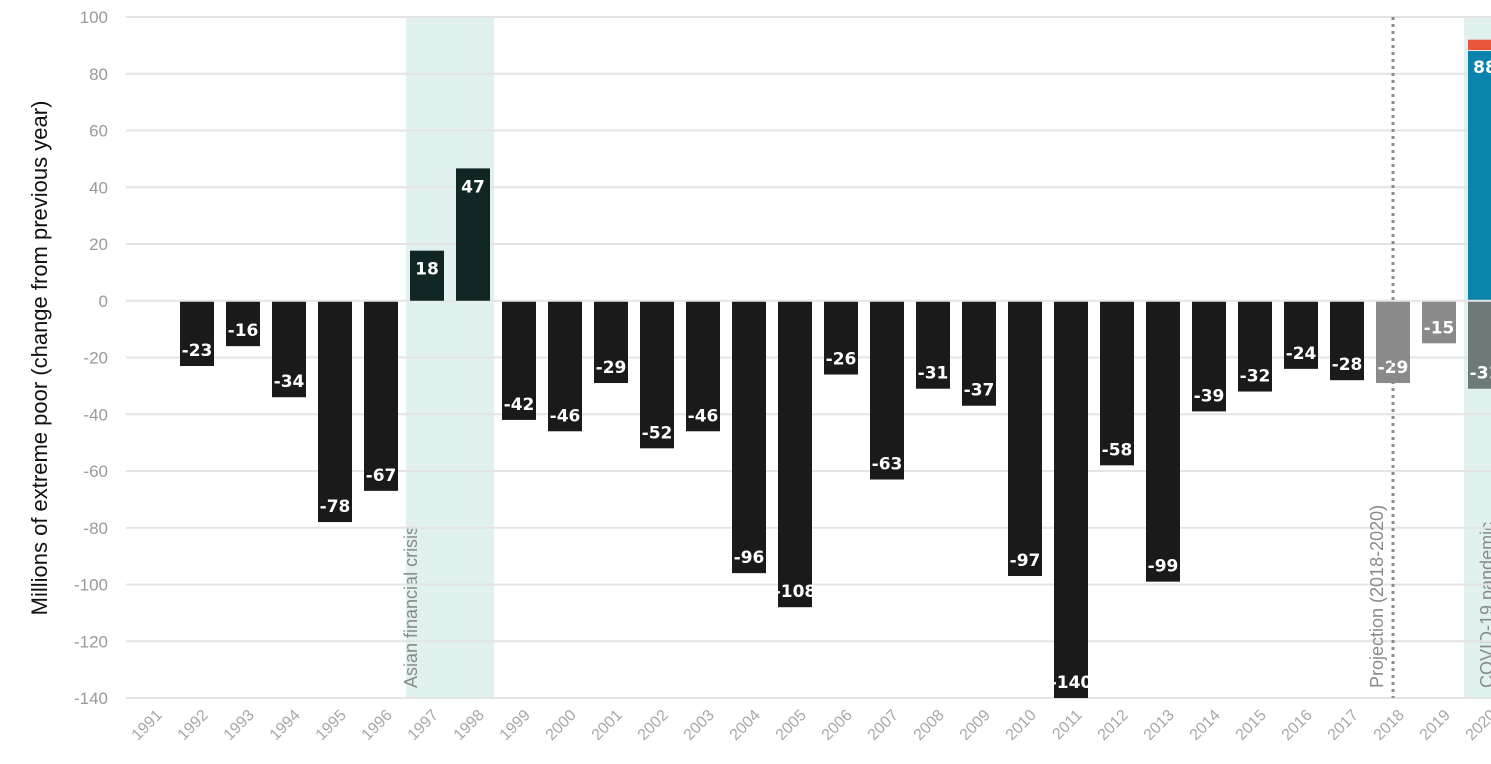 This screenshot has width=1491, height=764. What do you see at coordinates (1389, 725) in the screenshot?
I see `x-tick-label: 2018` at bounding box center [1389, 725].